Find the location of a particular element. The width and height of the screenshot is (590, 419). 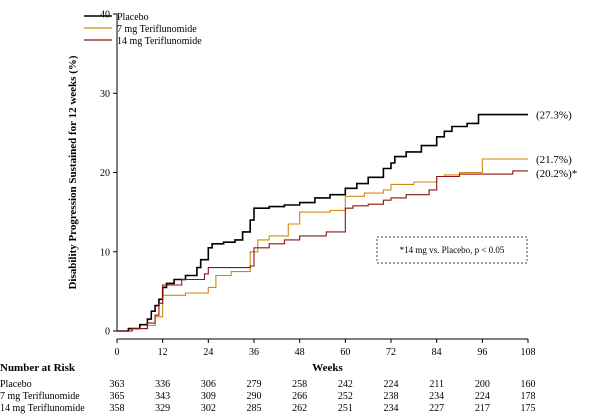

x-tick-label: 0 is located at coordinates (117, 352).